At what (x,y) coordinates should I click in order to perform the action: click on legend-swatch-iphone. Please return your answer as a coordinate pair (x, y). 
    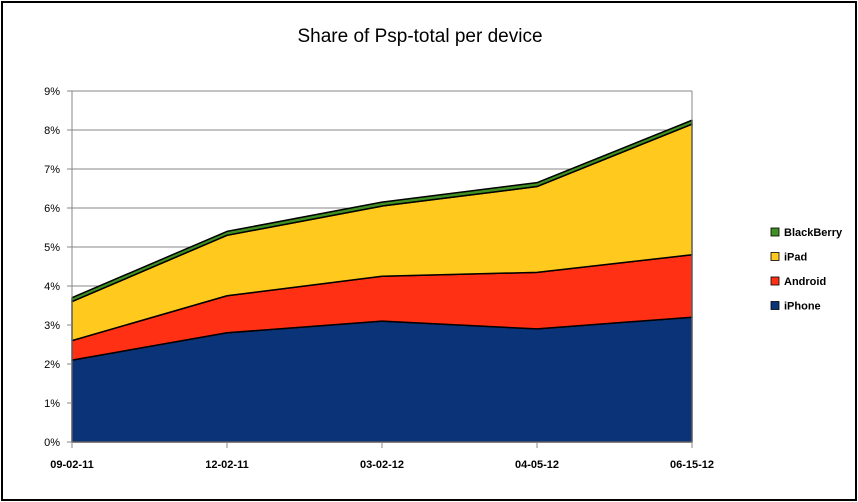
    Looking at the image, I should click on (775, 305).